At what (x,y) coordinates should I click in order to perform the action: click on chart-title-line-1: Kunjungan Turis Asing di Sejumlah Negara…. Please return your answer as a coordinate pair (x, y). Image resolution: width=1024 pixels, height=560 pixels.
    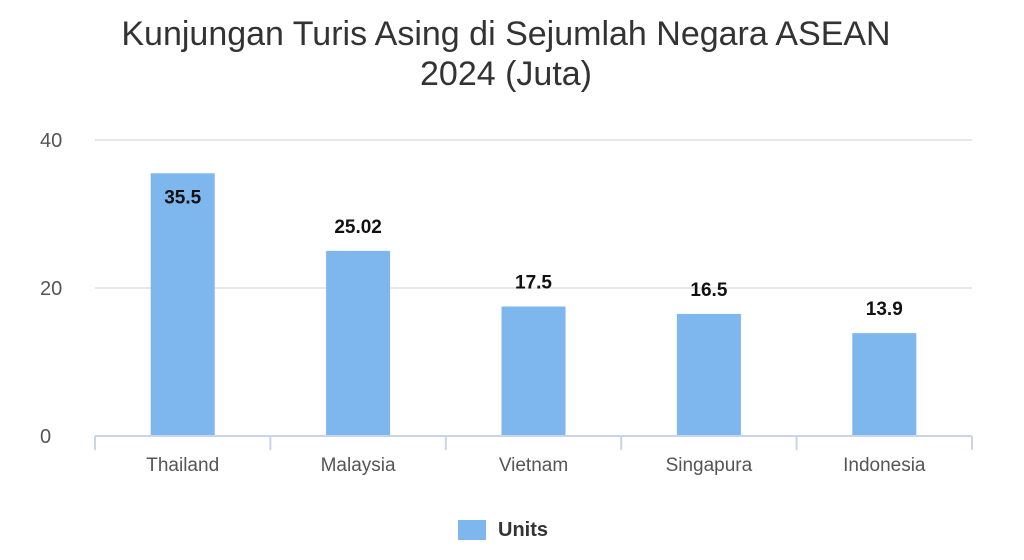
    Looking at the image, I should click on (506, 34).